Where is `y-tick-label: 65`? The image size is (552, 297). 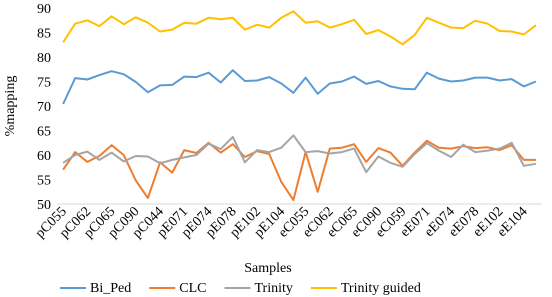 y-tick-label: 65 is located at coordinates (44, 132).